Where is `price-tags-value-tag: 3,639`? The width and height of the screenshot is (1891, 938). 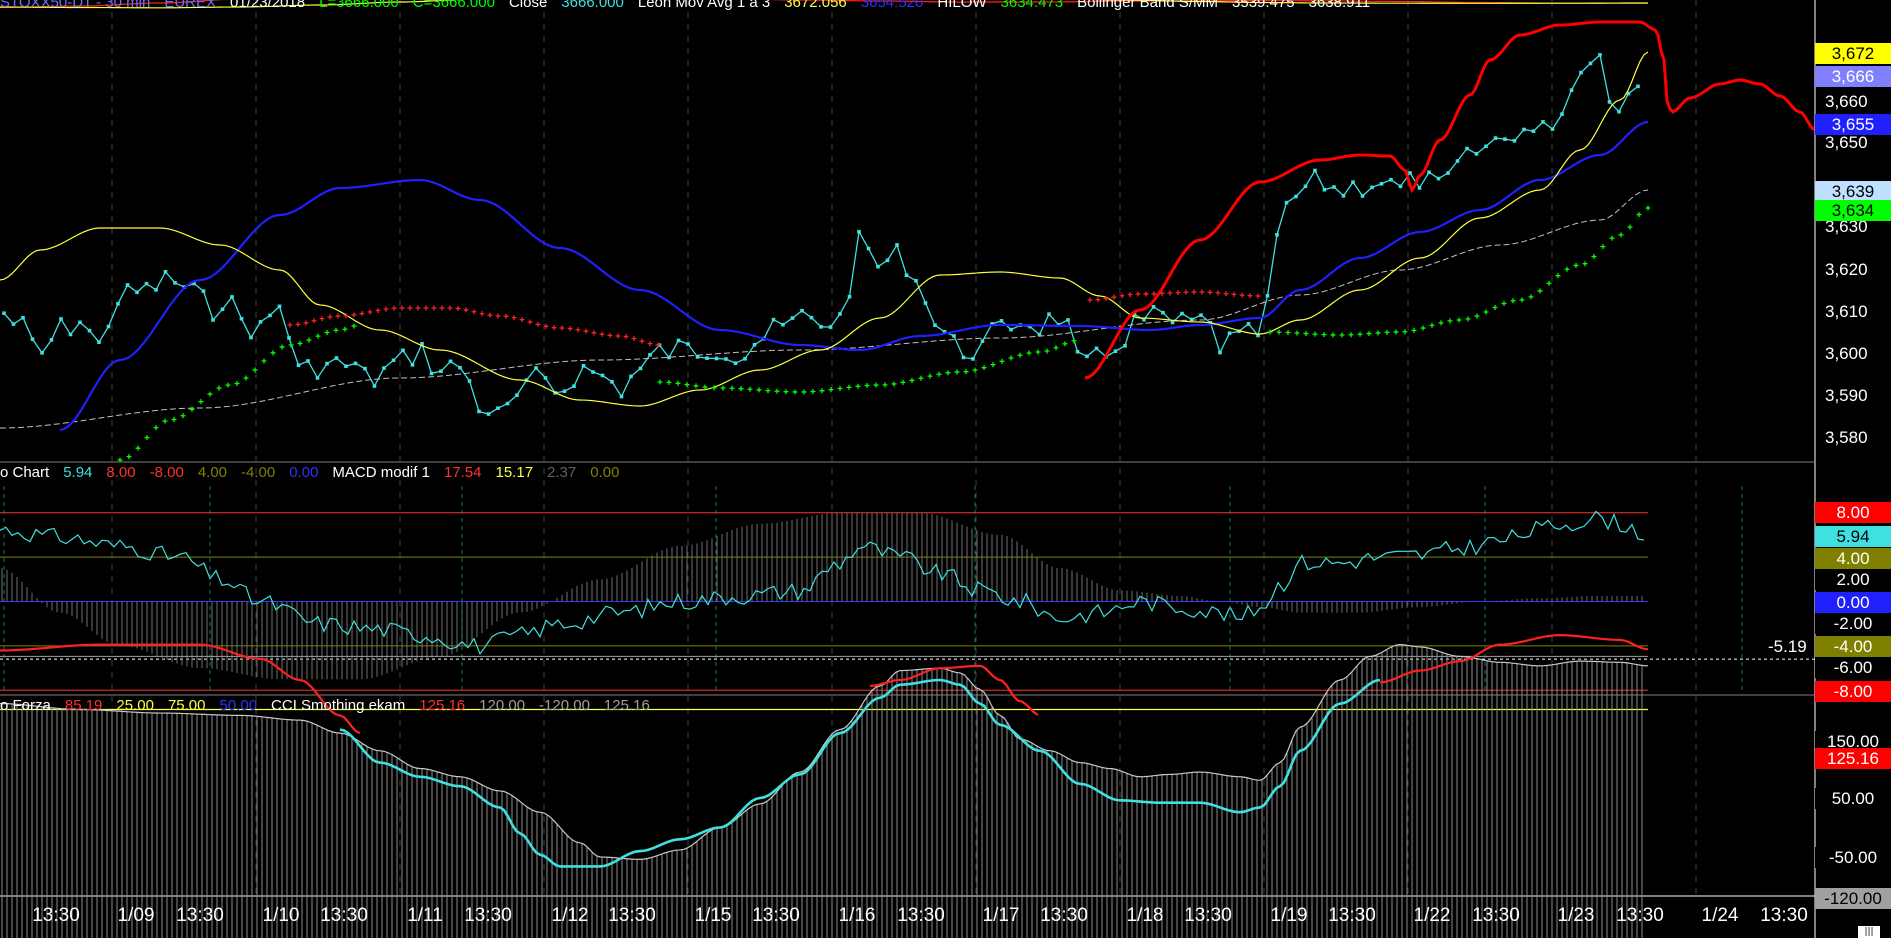
price-tags-value-tag: 3,639 is located at coordinates (1853, 191).